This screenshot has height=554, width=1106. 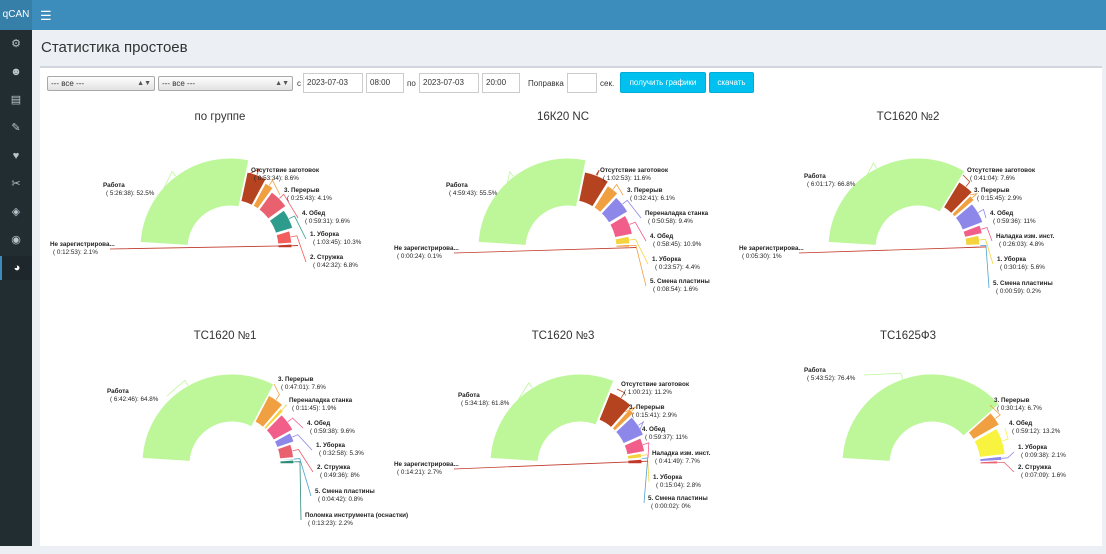 What do you see at coordinates (663, 82) in the screenshot?
I see `get-charts-button: получить графики` at bounding box center [663, 82].